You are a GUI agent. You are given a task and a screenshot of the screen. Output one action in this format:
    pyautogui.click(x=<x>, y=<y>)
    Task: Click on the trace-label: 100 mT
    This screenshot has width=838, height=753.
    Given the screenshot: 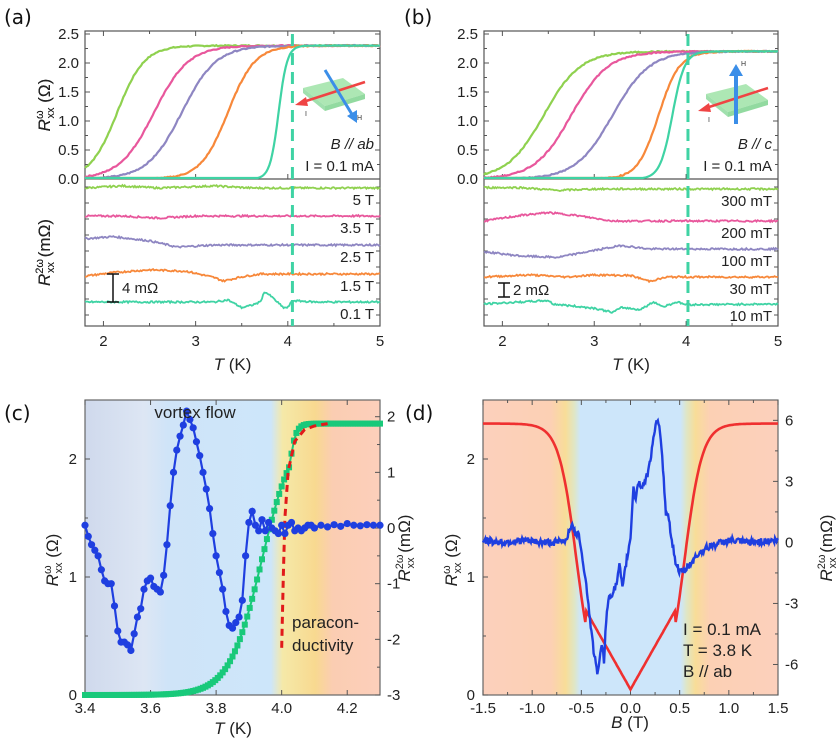 What is the action you would take?
    pyautogui.click(x=746, y=261)
    